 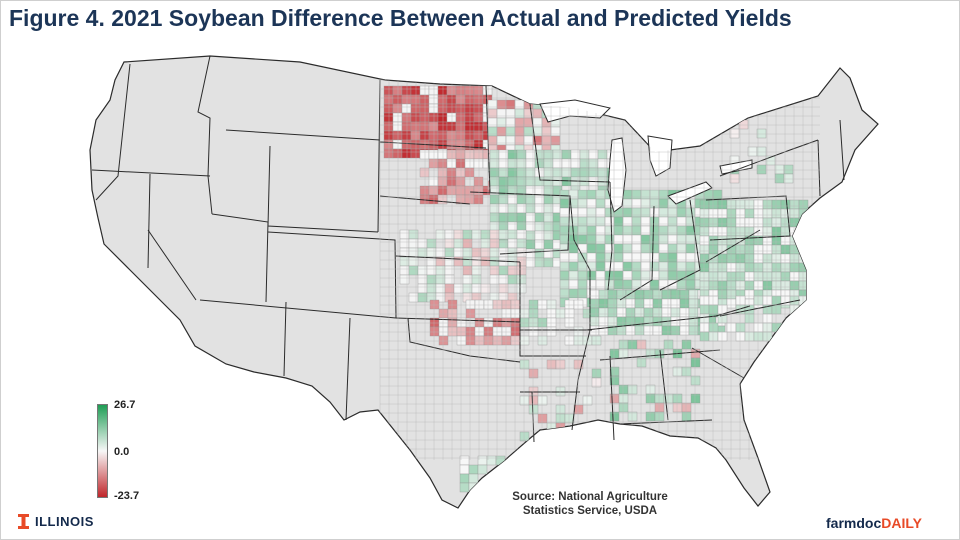 I want to click on border-az-nm, so click(x=298, y=309).